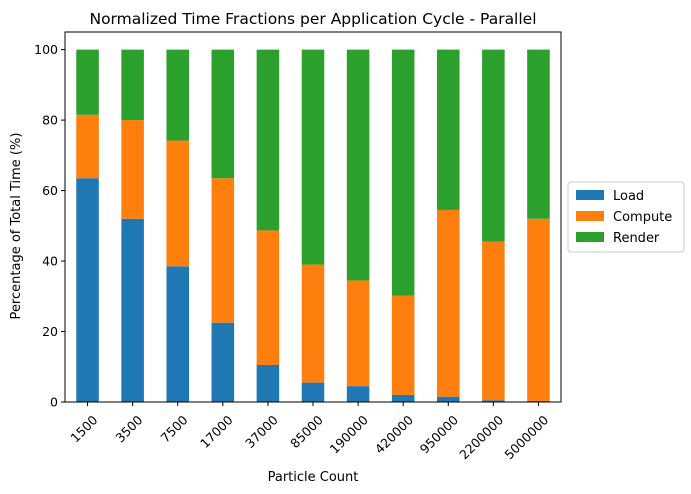 This screenshot has width=691, height=494. What do you see at coordinates (128, 428) in the screenshot?
I see `x-tick-label: 3500` at bounding box center [128, 428].